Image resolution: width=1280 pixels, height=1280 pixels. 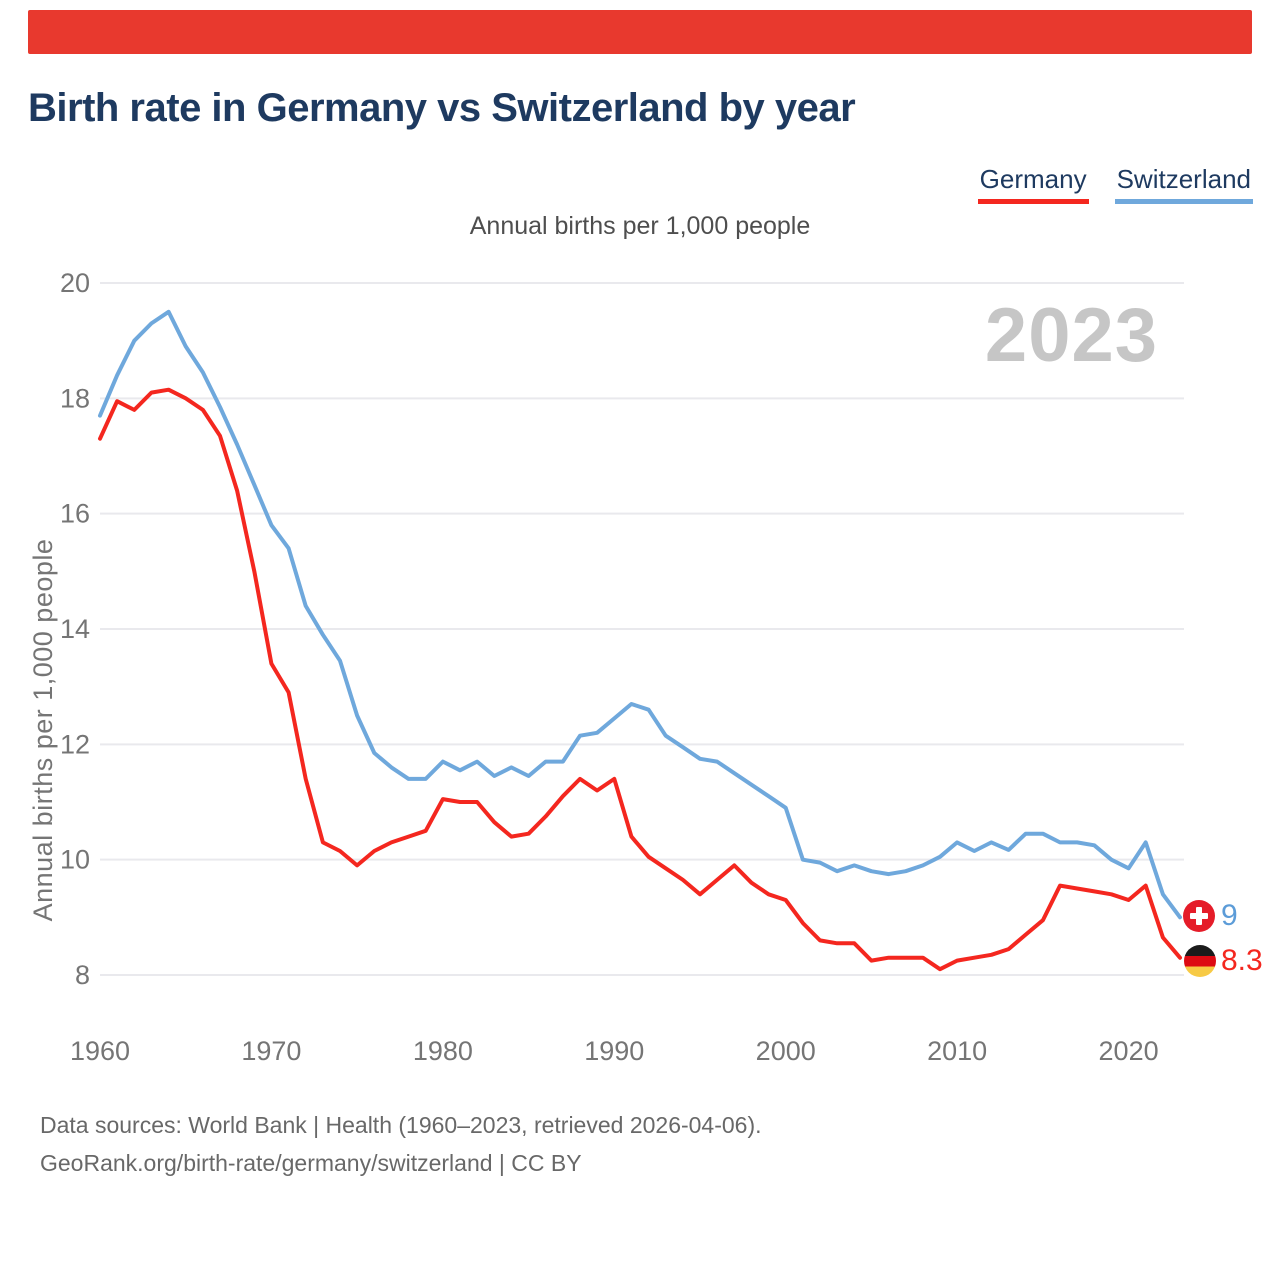 What do you see at coordinates (786, 1051) in the screenshot?
I see `x-tick-label: 2000` at bounding box center [786, 1051].